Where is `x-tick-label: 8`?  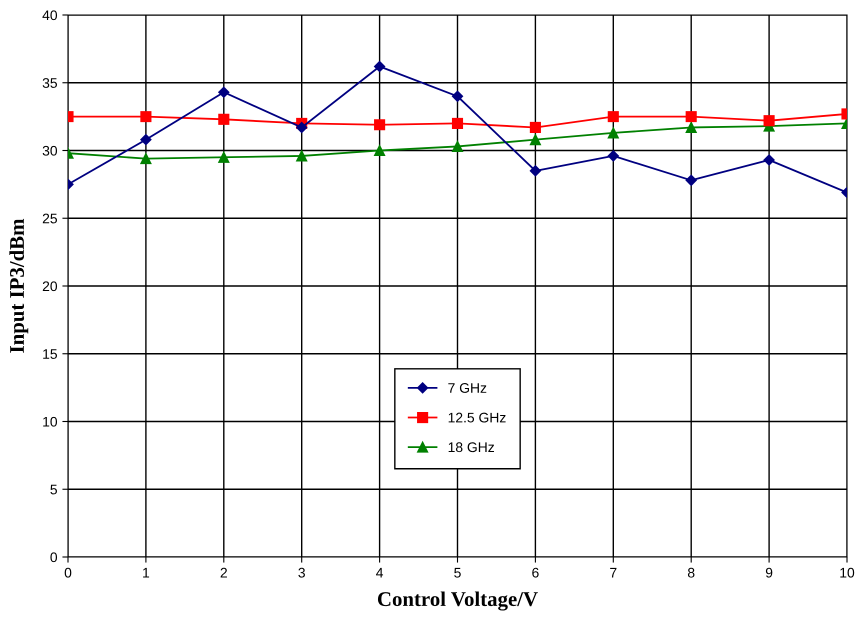
x-tick-label: 8 is located at coordinates (691, 573).